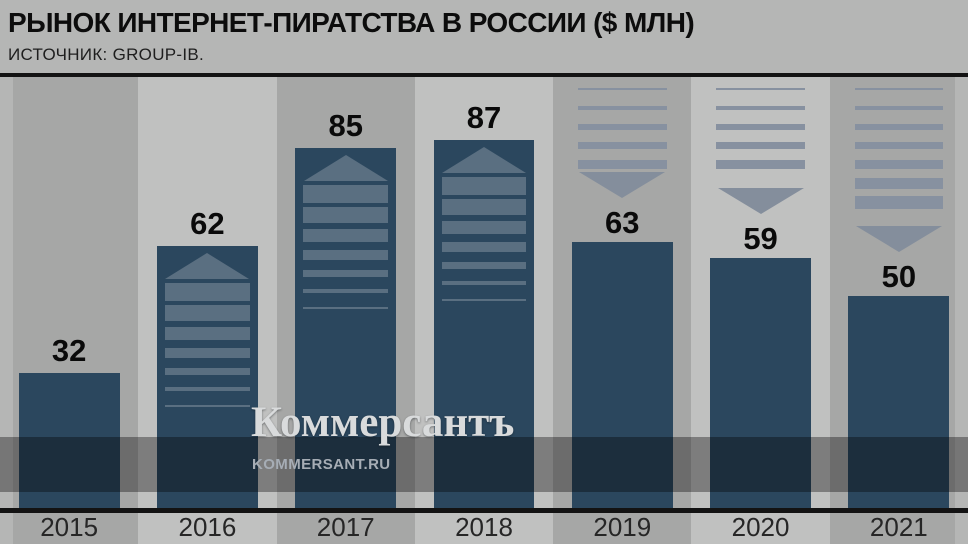 The height and width of the screenshot is (544, 968). I want to click on watermark-logo: Коммерсантъ, so click(383, 422).